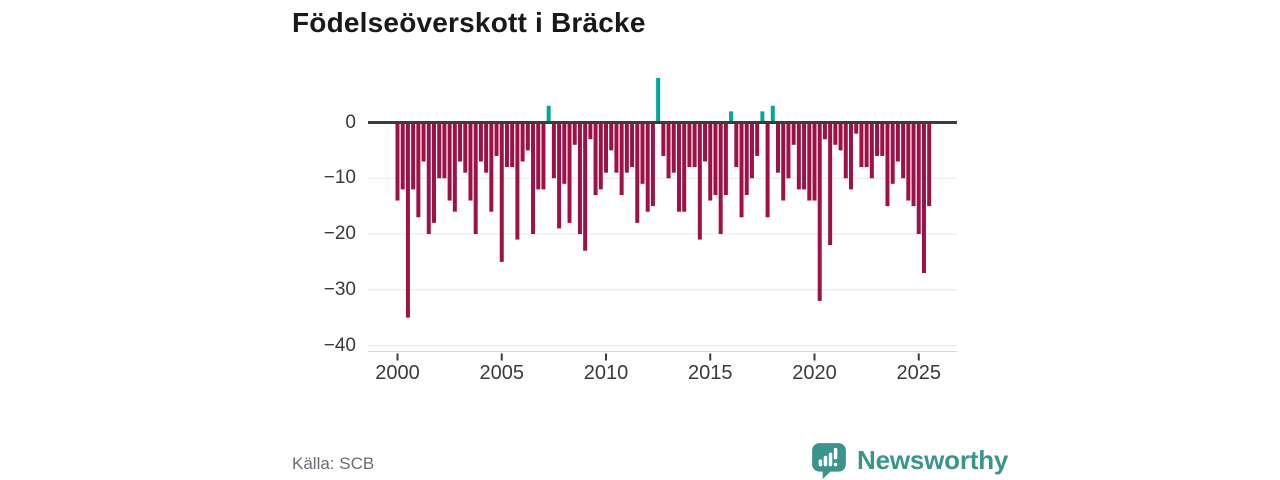  What do you see at coordinates (502, 373) in the screenshot?
I see `x-axis-tick-label: 2005` at bounding box center [502, 373].